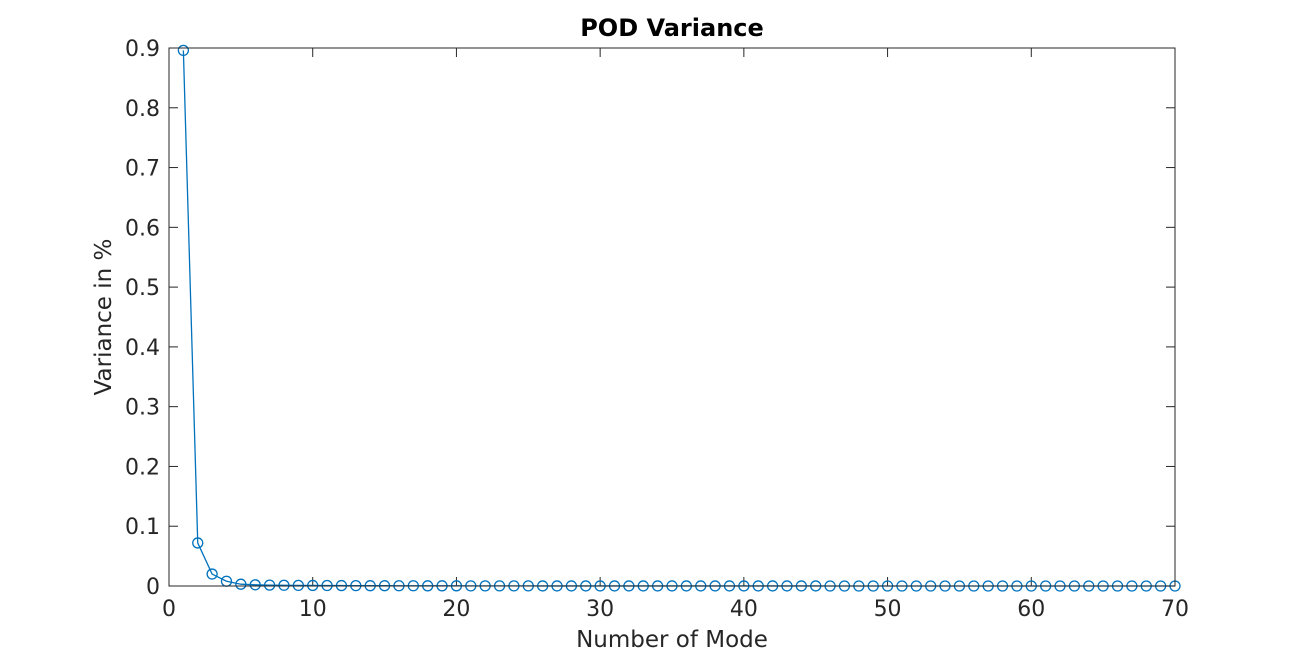  Describe the element at coordinates (1175, 609) in the screenshot. I see `x-tick-label: 70` at that location.